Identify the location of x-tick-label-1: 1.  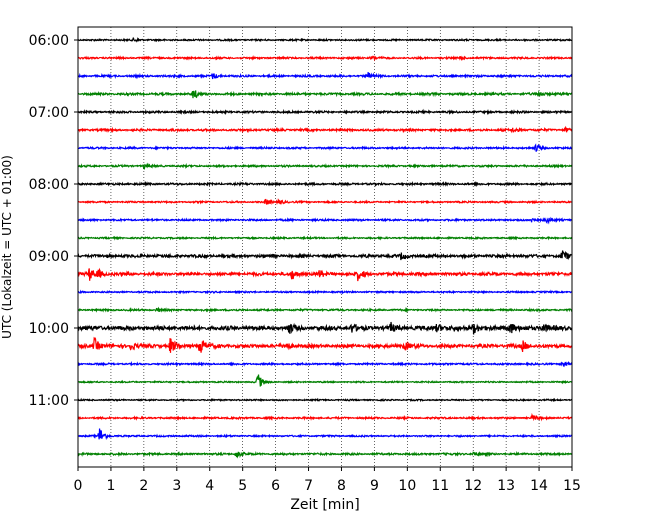
(110, 486).